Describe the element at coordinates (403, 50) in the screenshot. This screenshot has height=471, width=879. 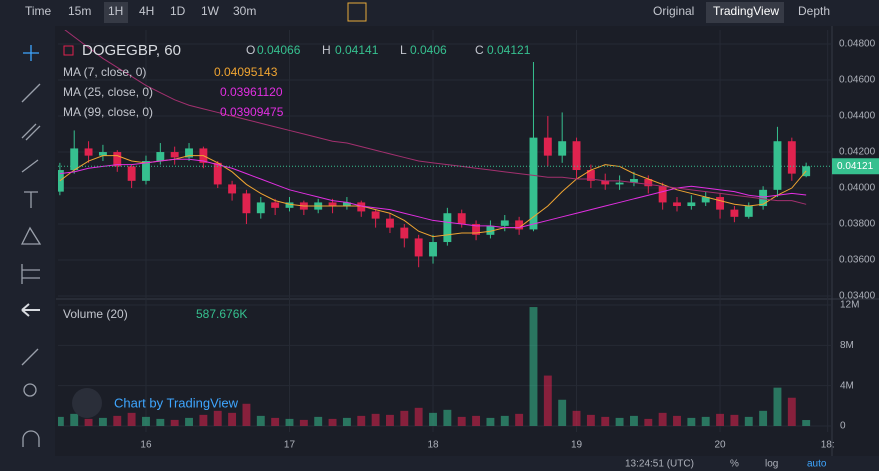
I see `ohlc-letter: L` at that location.